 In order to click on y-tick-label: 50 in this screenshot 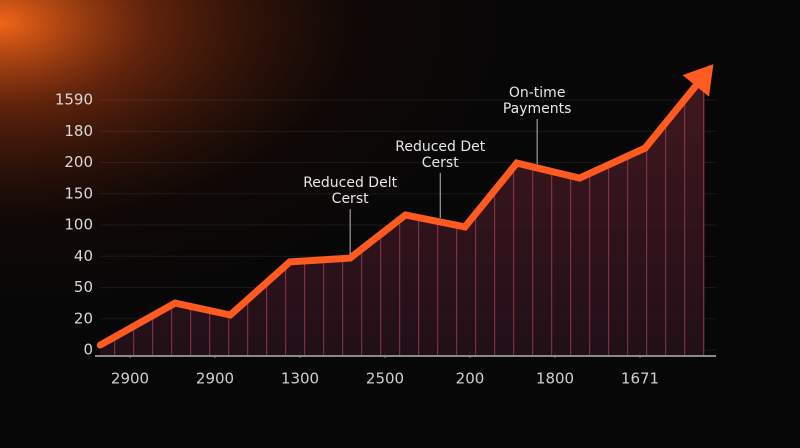, I will do `click(83, 287)`.